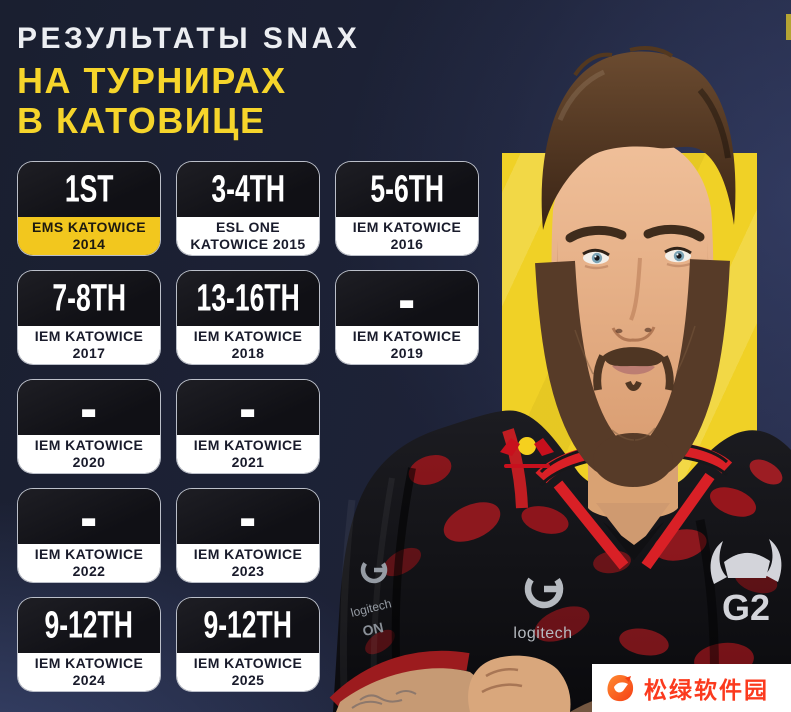 The image size is (791, 712). I want to click on page-title: РЕЗУЛЬТАТЫ SNAX НА ТУРНИРАХ В КАТОВИЦЕ, so click(188, 81).